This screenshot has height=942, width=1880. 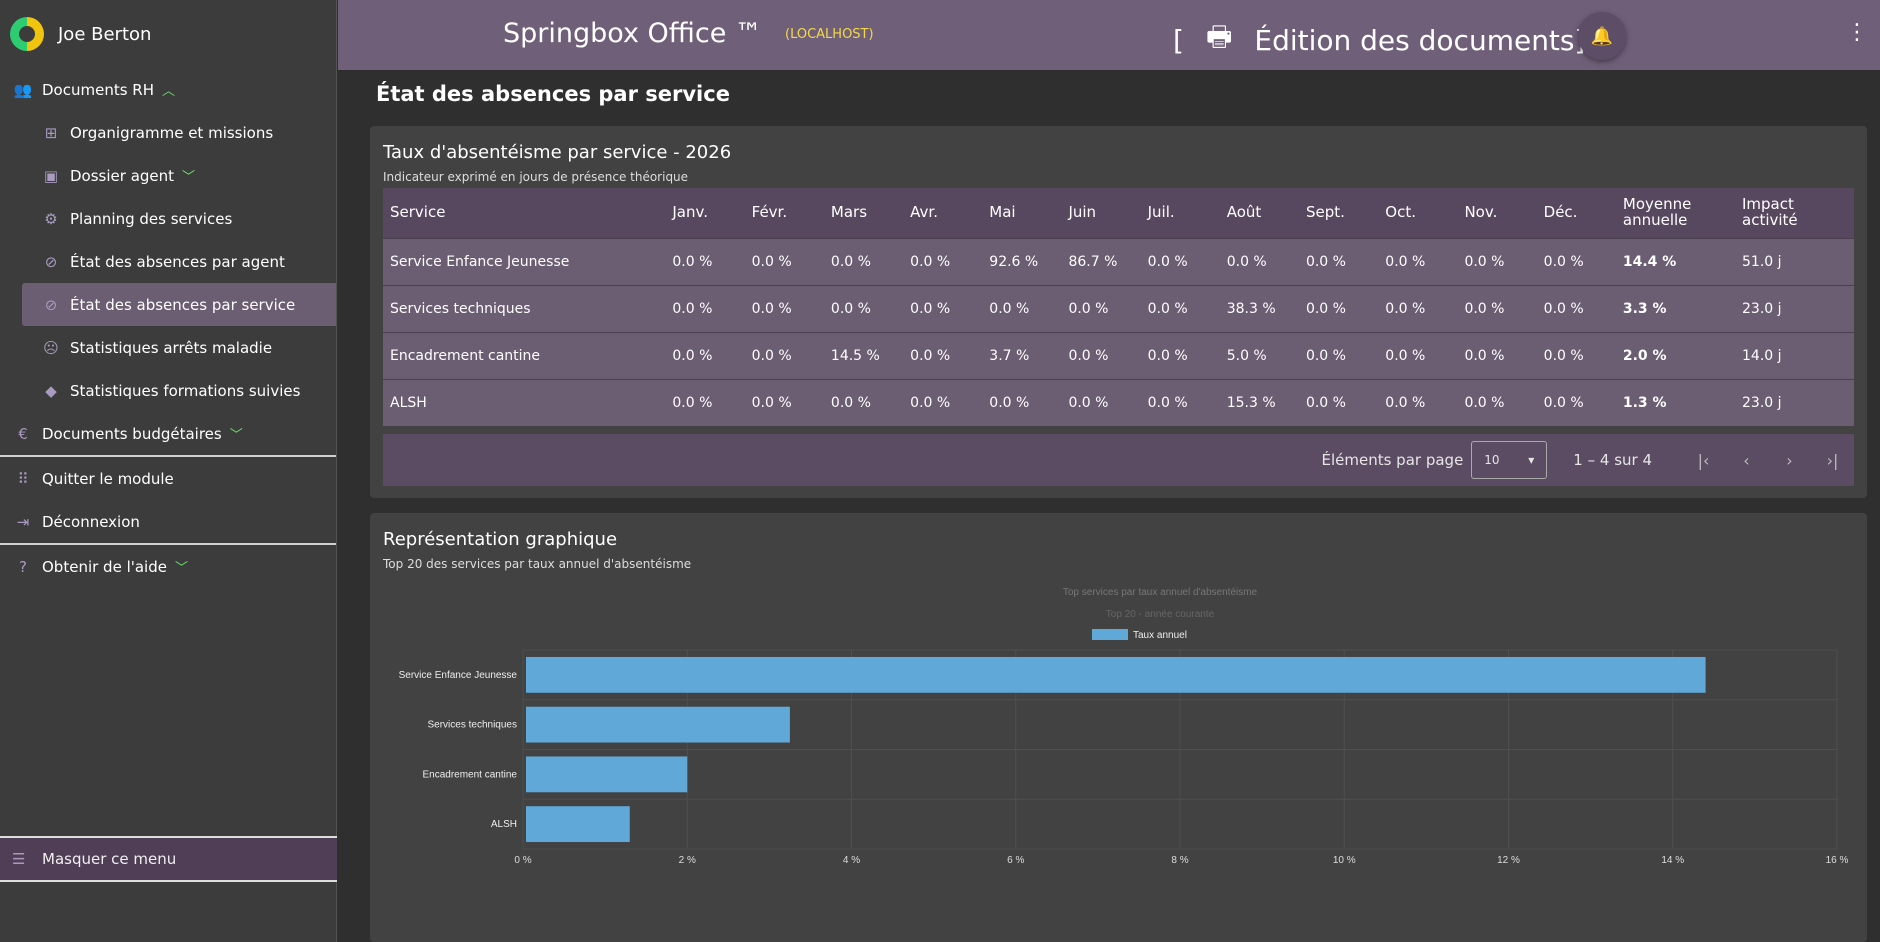 I want to click on x-tick-label: 10 %, so click(x=1344, y=860).